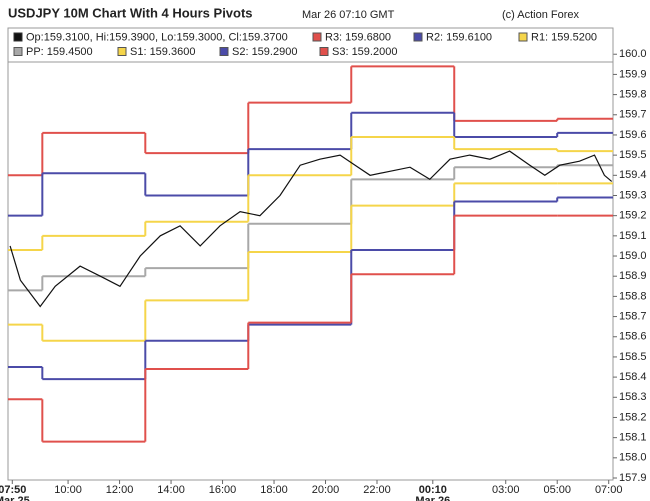  What do you see at coordinates (348, 15) in the screenshot?
I see `timestamp: Mar 26 07:10 GMT` at bounding box center [348, 15].